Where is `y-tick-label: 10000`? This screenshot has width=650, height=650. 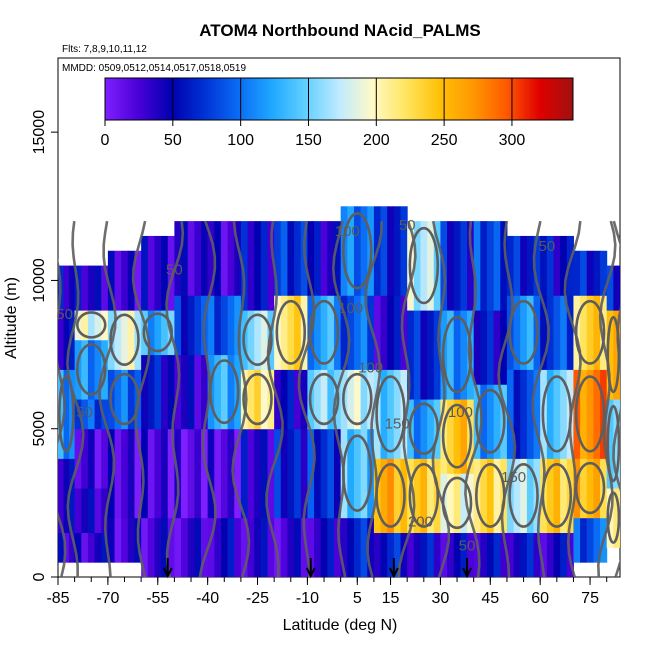 y-tick-label: 10000 is located at coordinates (39, 280).